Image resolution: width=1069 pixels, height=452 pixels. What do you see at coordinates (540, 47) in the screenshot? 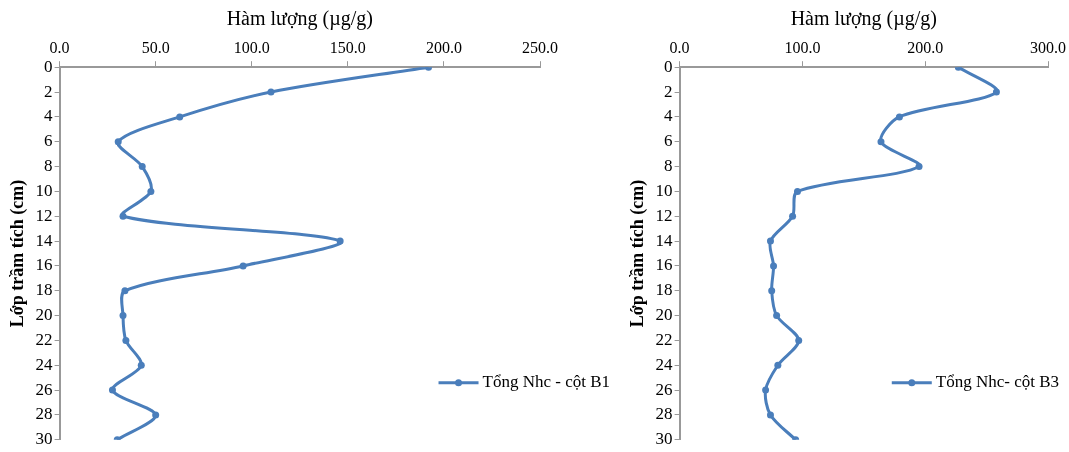
I see `x-tick-label: 250.0` at bounding box center [540, 47].